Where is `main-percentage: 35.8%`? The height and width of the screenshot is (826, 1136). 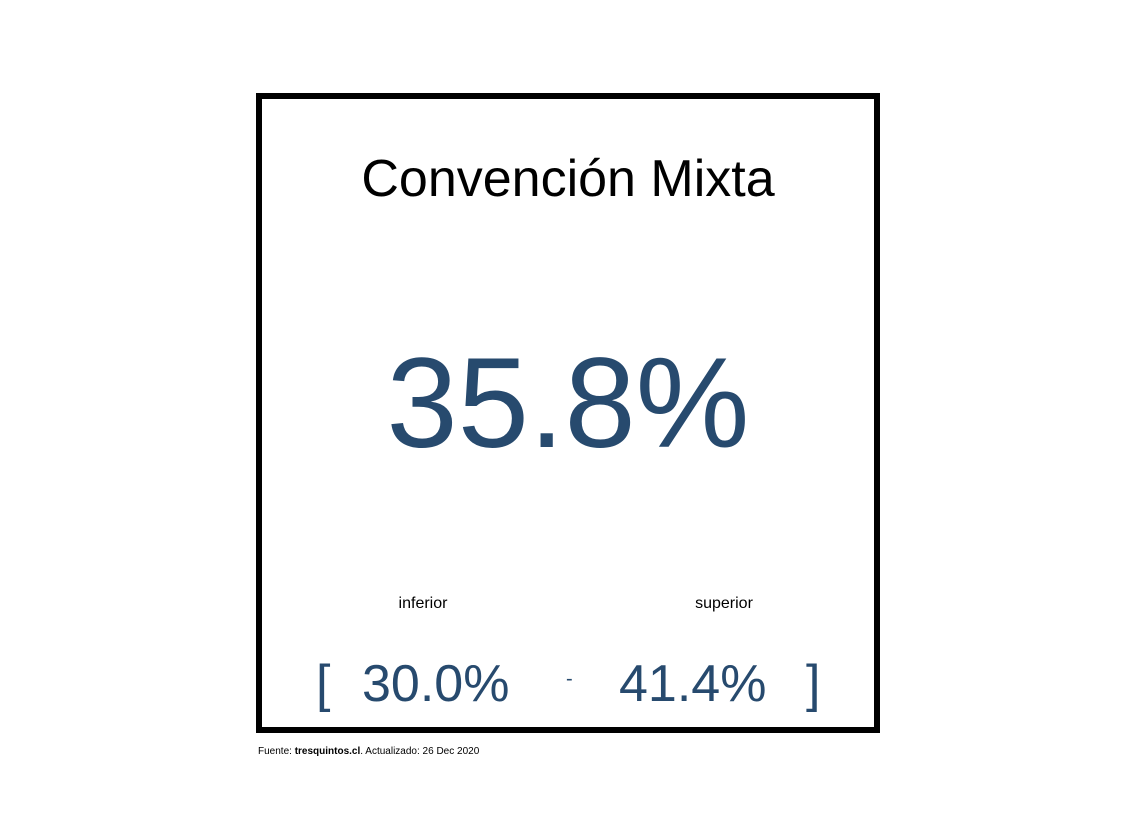
main-percentage: 35.8% is located at coordinates (568, 403).